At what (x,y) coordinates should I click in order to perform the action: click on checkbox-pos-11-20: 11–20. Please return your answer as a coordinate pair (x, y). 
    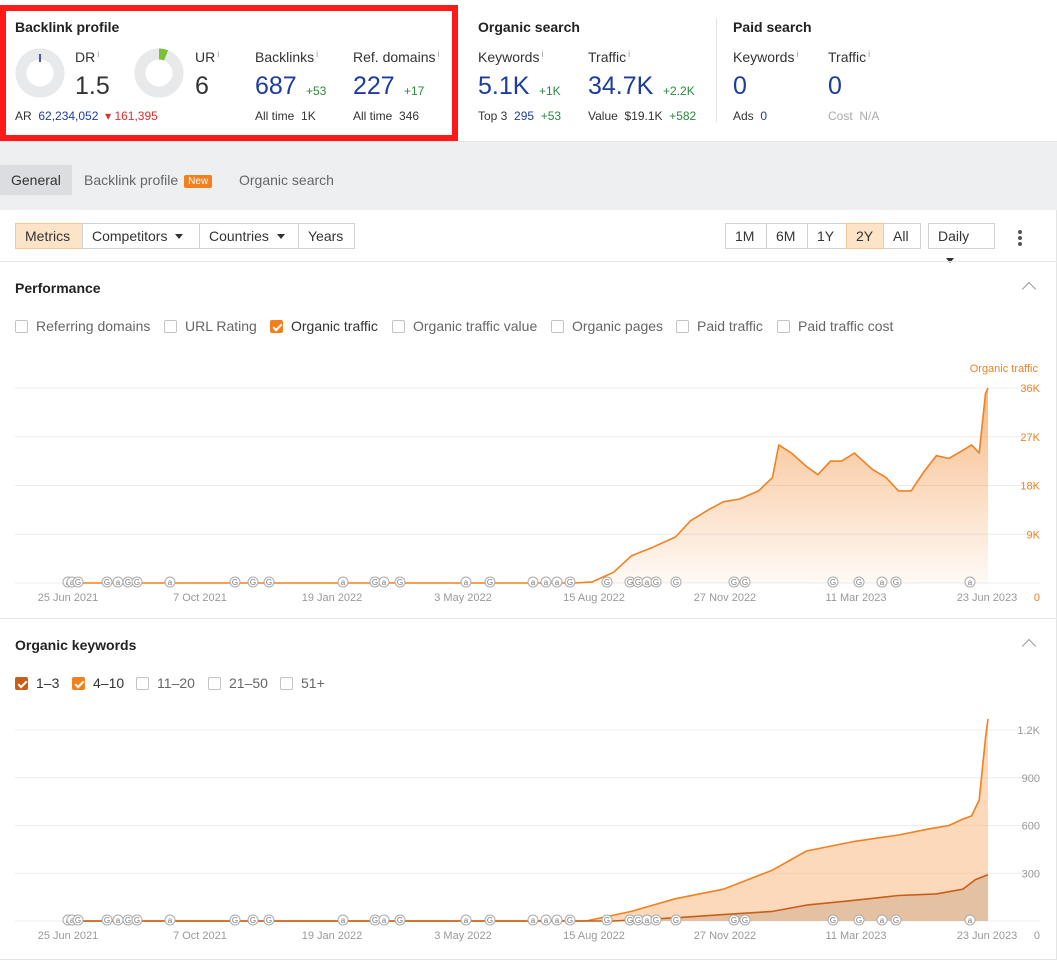
    Looking at the image, I should click on (165, 683).